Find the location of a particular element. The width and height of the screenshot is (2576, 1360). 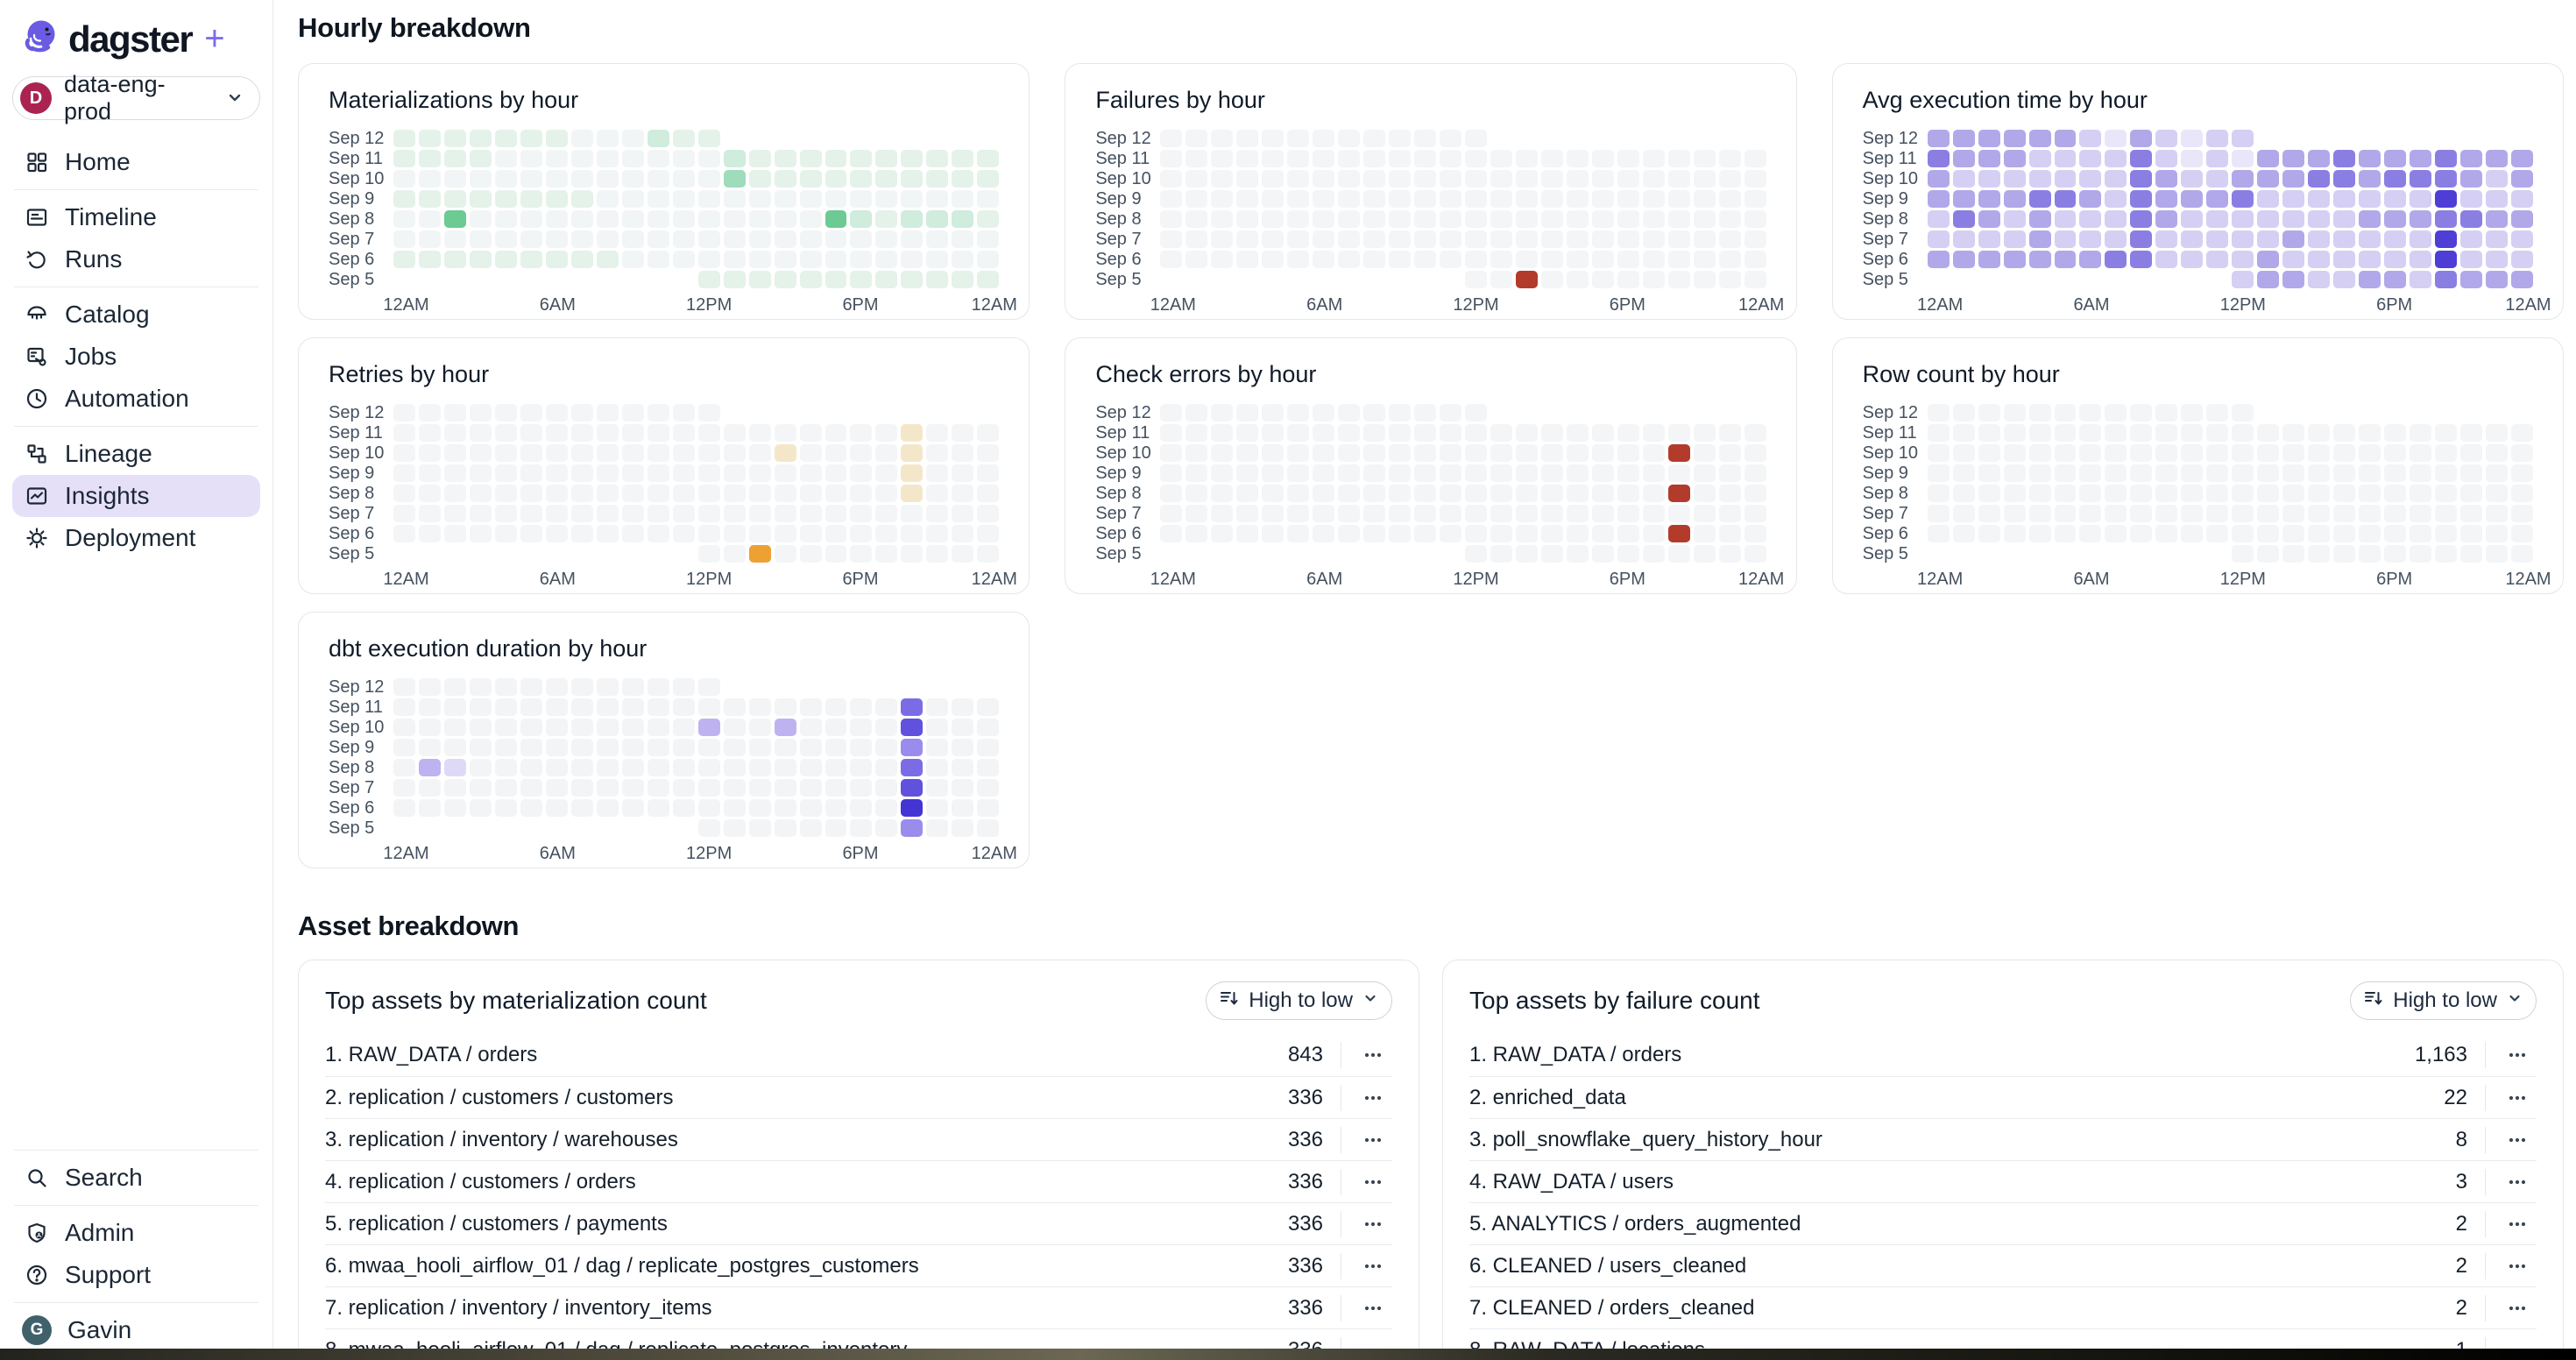

asset-link: 7. CLEANED / orders_cleaned is located at coordinates (1612, 1307).